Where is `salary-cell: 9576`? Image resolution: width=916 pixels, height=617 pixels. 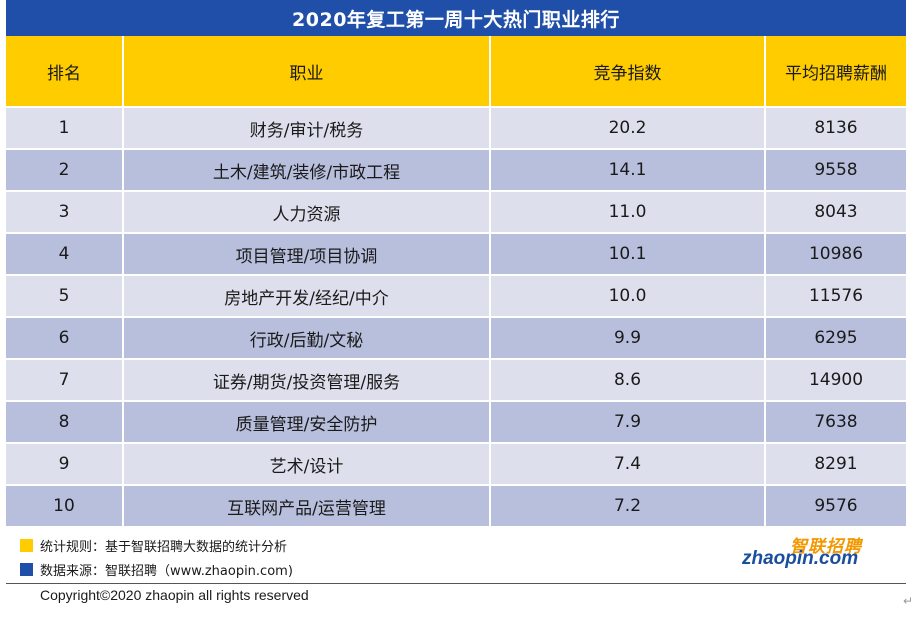
salary-cell: 9576 is located at coordinates (835, 506).